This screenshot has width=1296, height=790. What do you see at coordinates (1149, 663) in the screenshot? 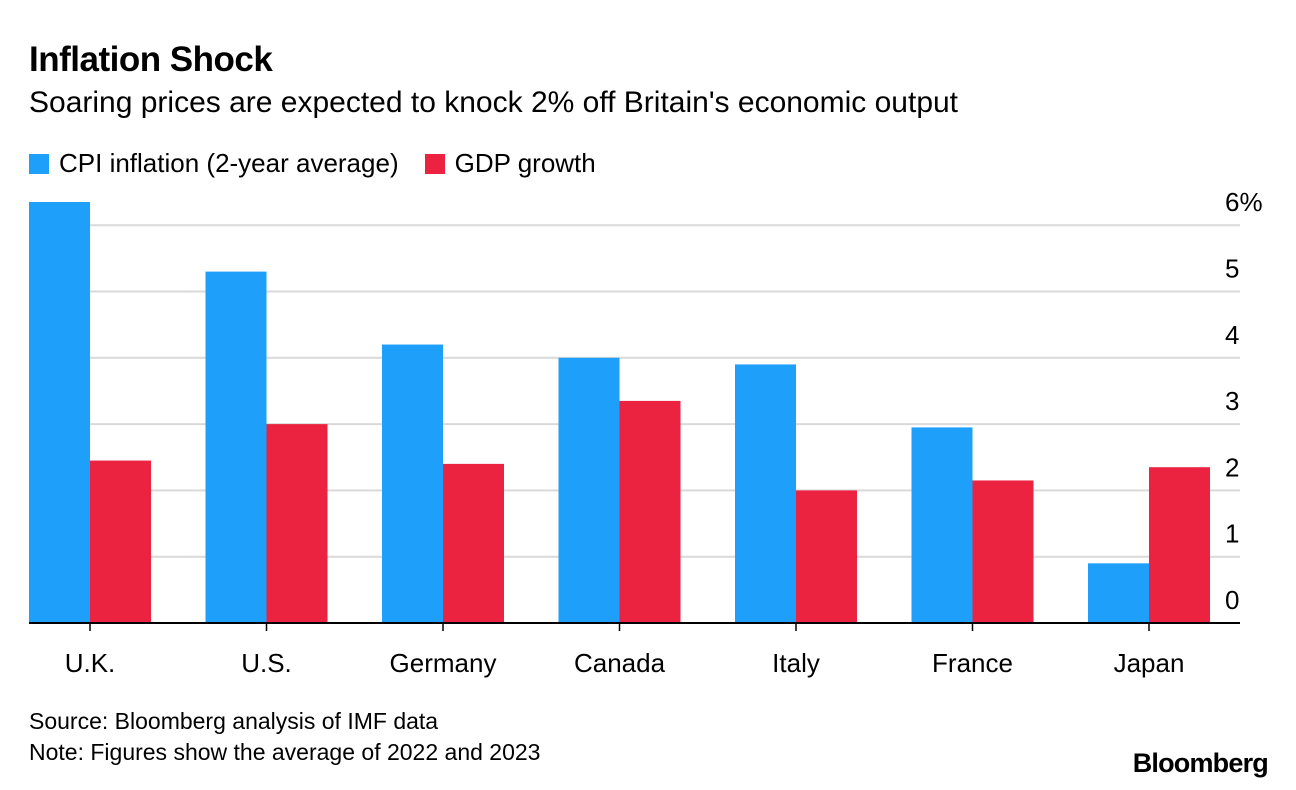
I see `x-tick-label: Japan` at bounding box center [1149, 663].